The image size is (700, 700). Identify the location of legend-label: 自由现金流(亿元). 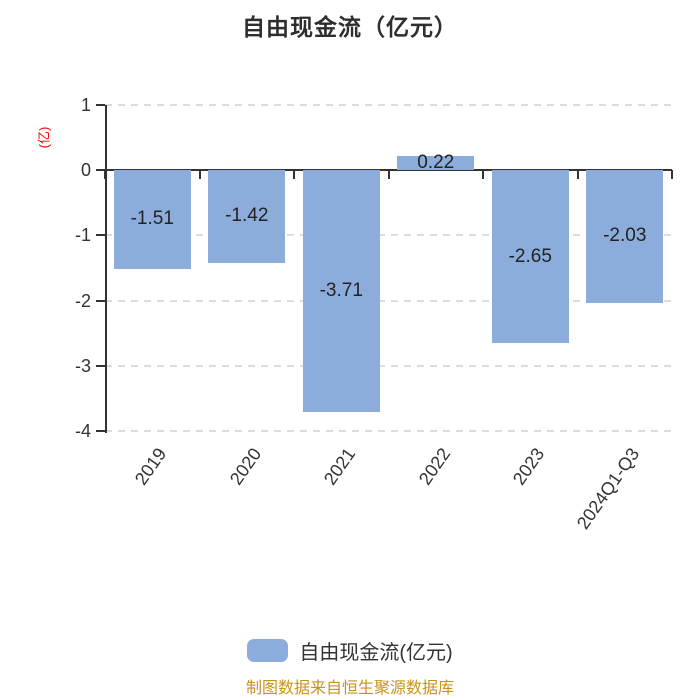
(376, 653).